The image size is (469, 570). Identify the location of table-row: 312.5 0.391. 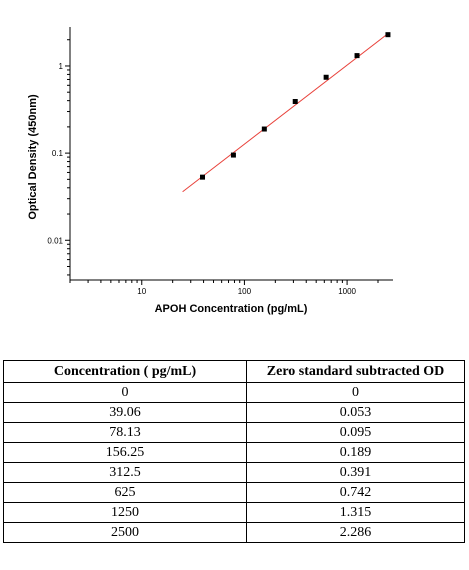
(234, 472).